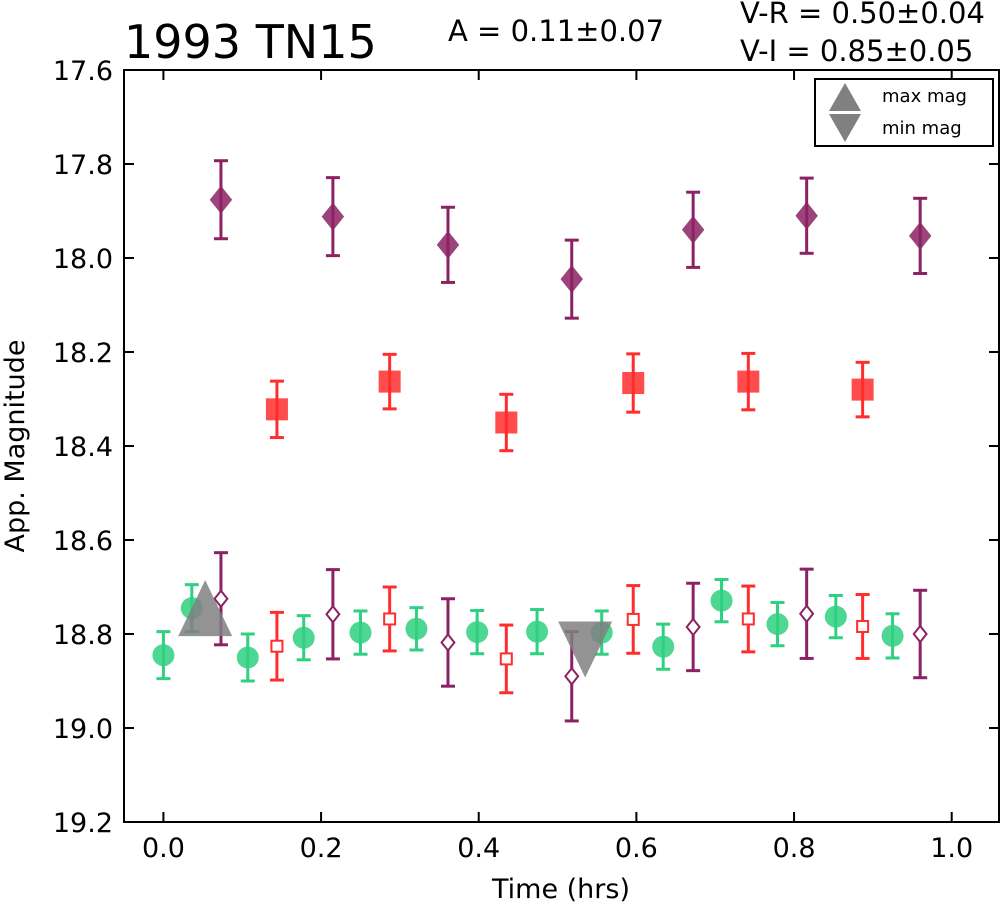 This screenshot has height=904, width=1001. What do you see at coordinates (924, 96) in the screenshot?
I see `legend-max-mag-label: max mag` at bounding box center [924, 96].